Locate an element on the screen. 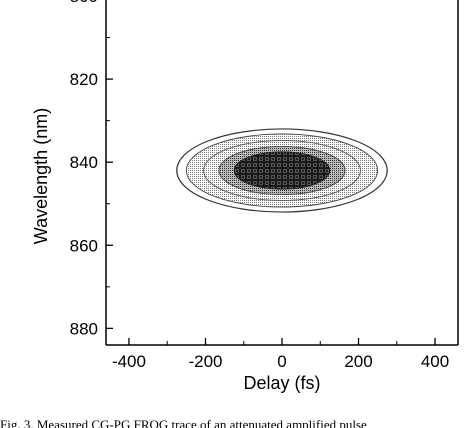 Image resolution: width=474 pixels, height=428 pixels. frog-trace is located at coordinates (282, 170).